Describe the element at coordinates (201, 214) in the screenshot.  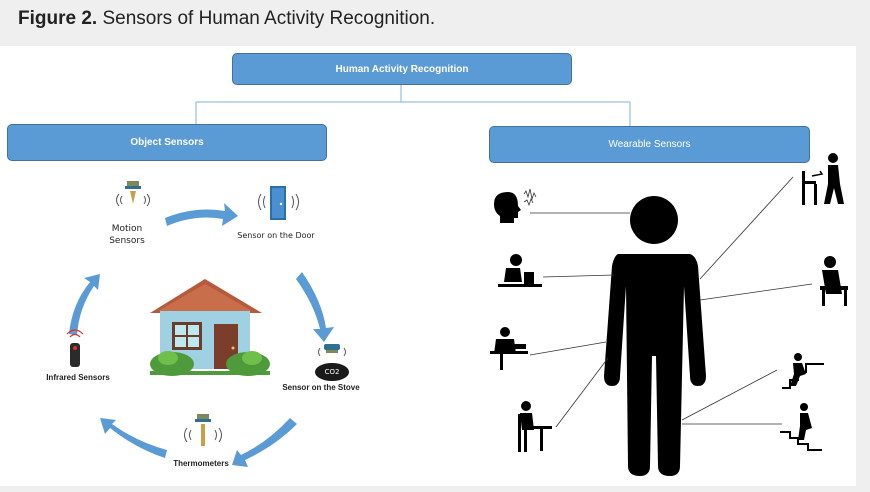
I see `arrow-motion-to-door` at that location.